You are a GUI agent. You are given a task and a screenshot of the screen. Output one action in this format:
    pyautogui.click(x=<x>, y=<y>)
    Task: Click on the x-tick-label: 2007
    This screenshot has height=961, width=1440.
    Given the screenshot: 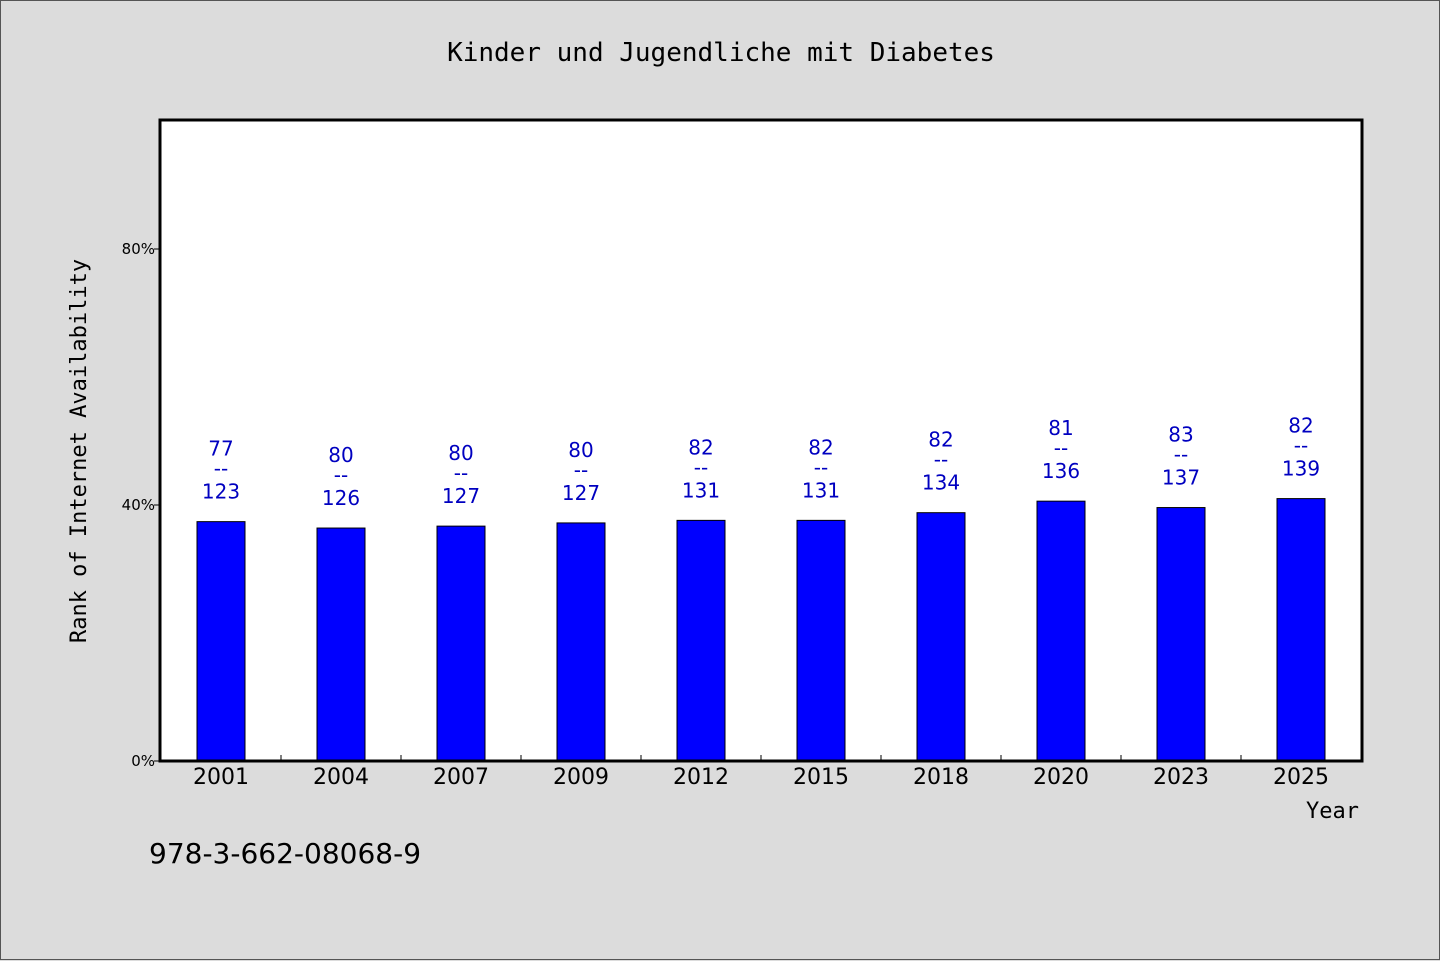 What is the action you would take?
    pyautogui.click(x=461, y=777)
    